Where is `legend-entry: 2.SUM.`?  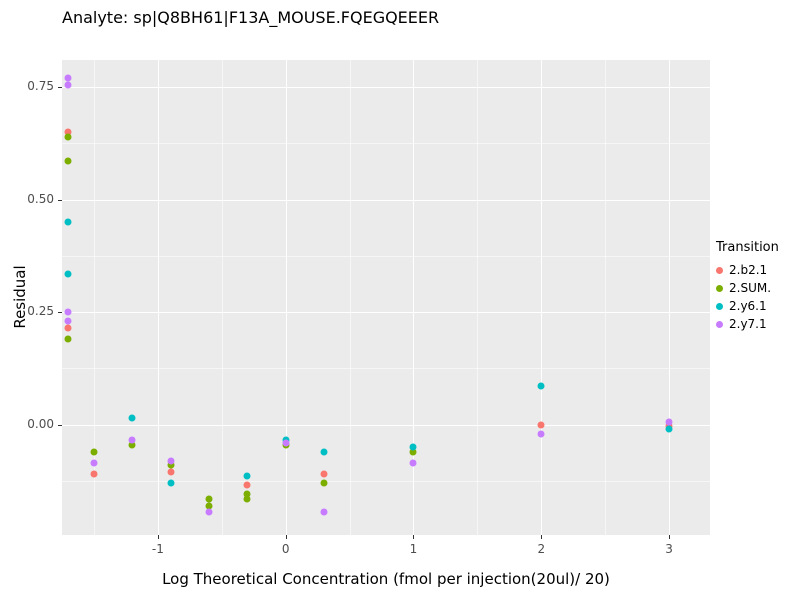
legend-entry: 2.SUM. is located at coordinates (747, 288).